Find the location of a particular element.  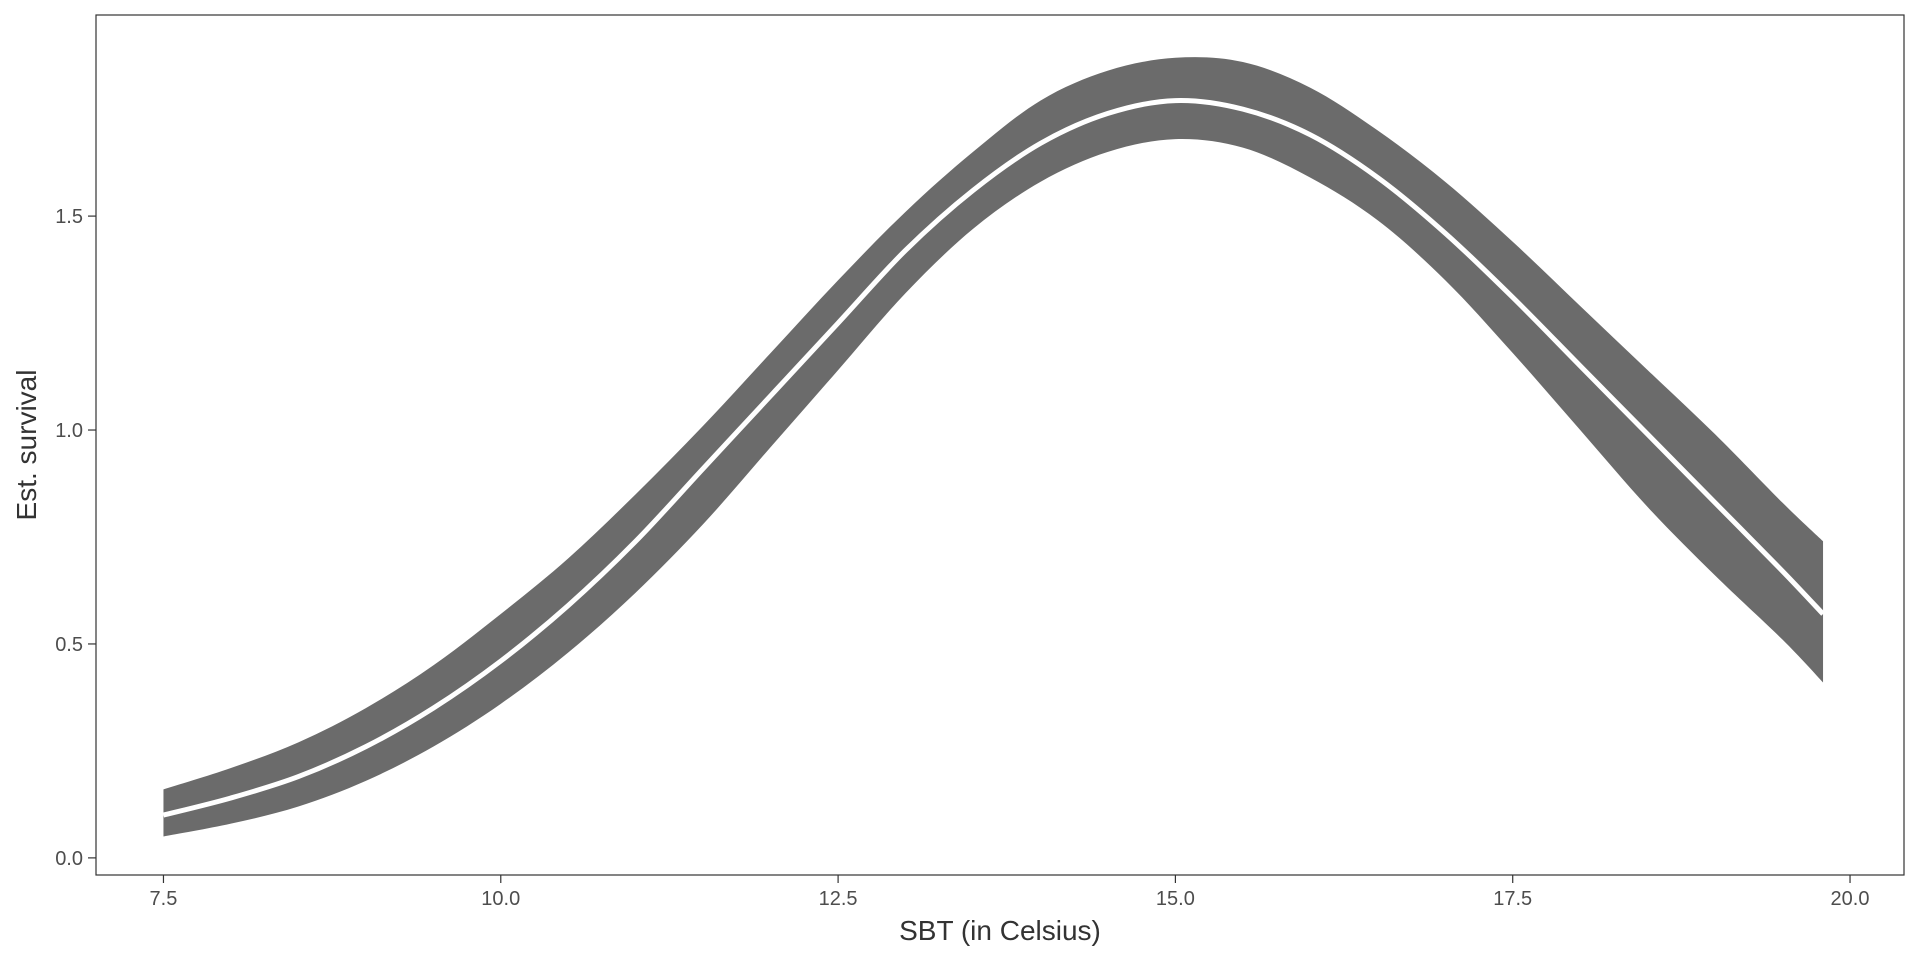

y-tick-label: 1.0 is located at coordinates (69, 431).